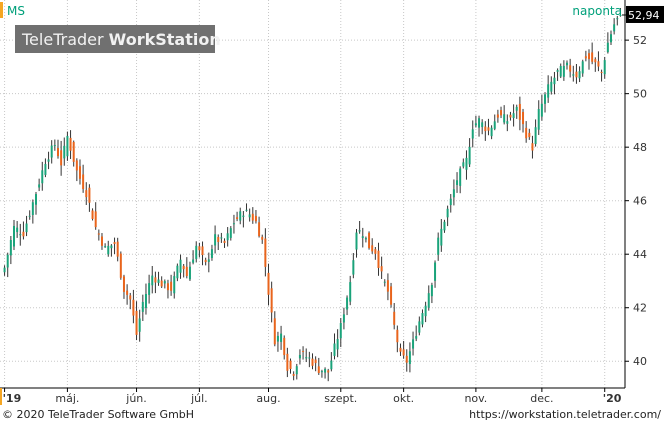 This screenshot has width=664, height=425. I want to click on x-tick-label: jún., so click(136, 398).